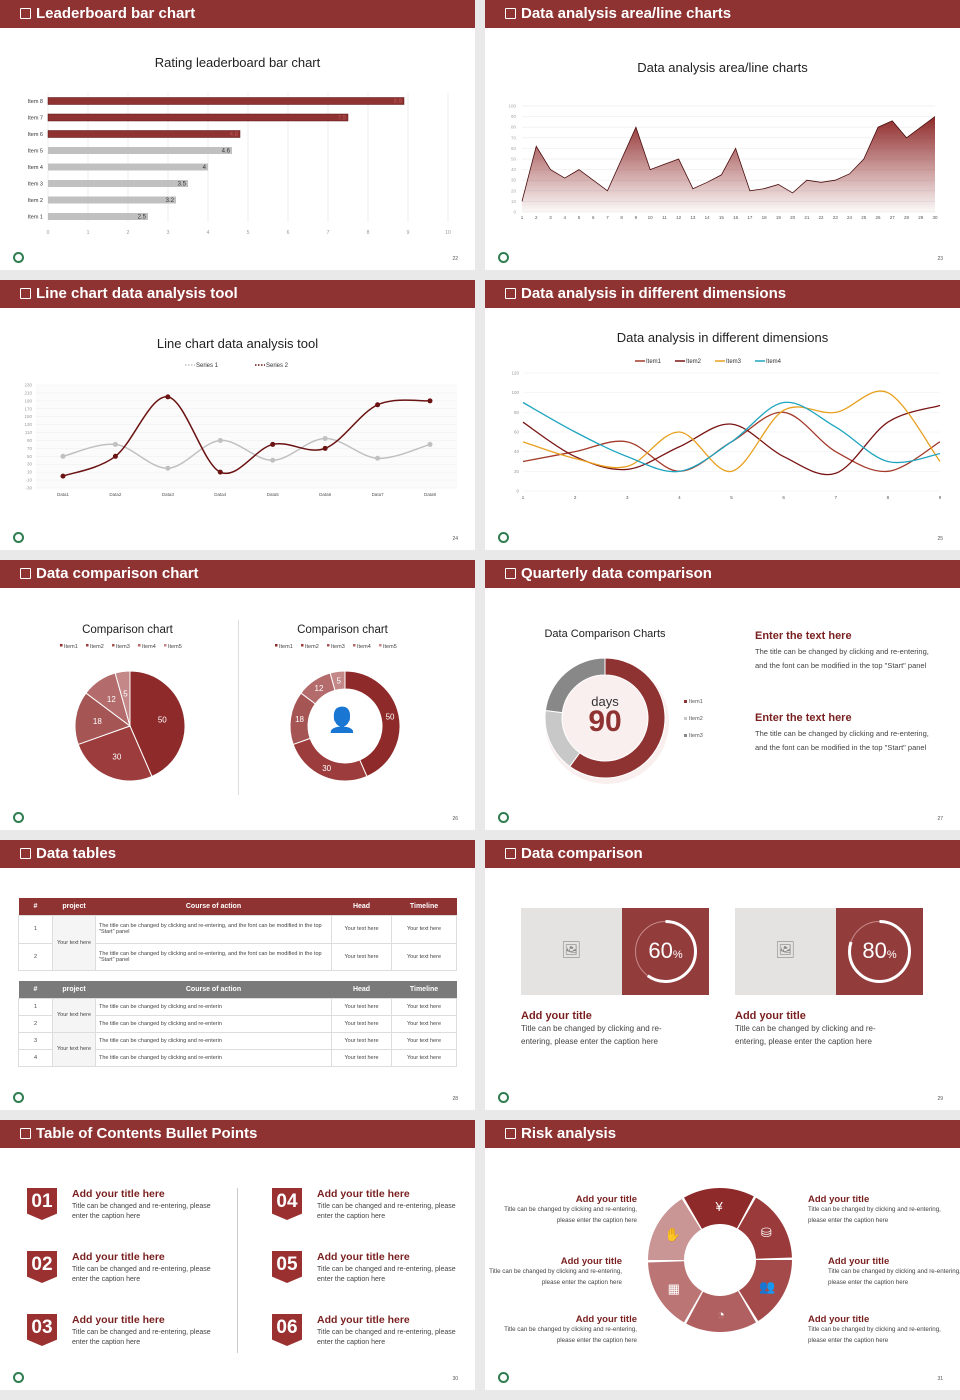 This screenshot has width=960, height=1400. Describe the element at coordinates (616, 573) in the screenshot. I see `header-title: Quarterly data comparison` at that location.